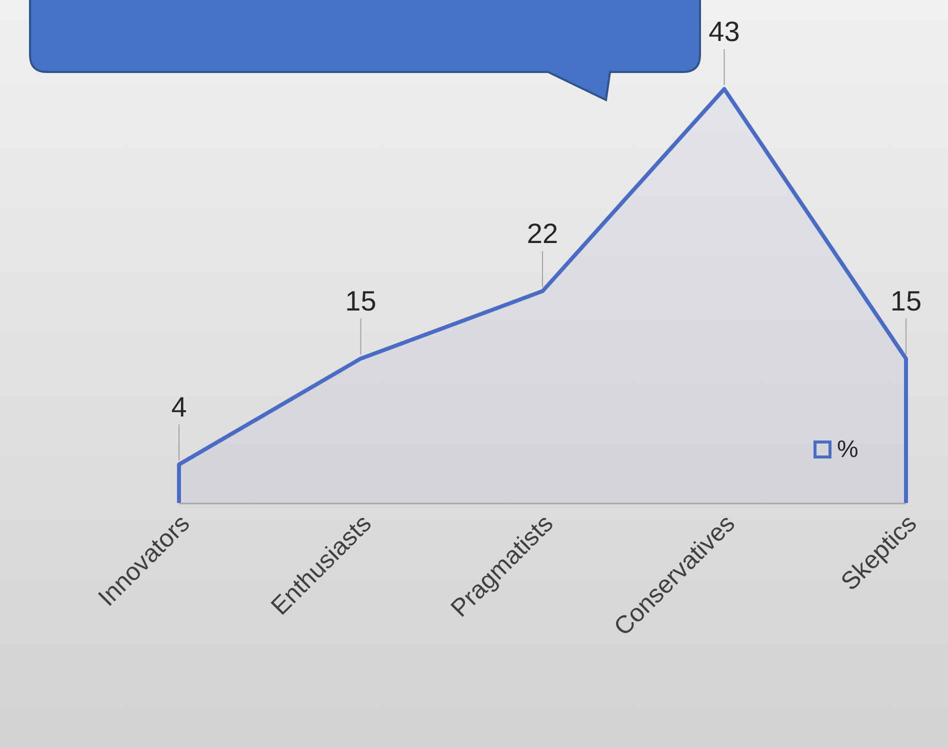 This screenshot has height=748, width=948. I want to click on data-label: 43, so click(724, 31).